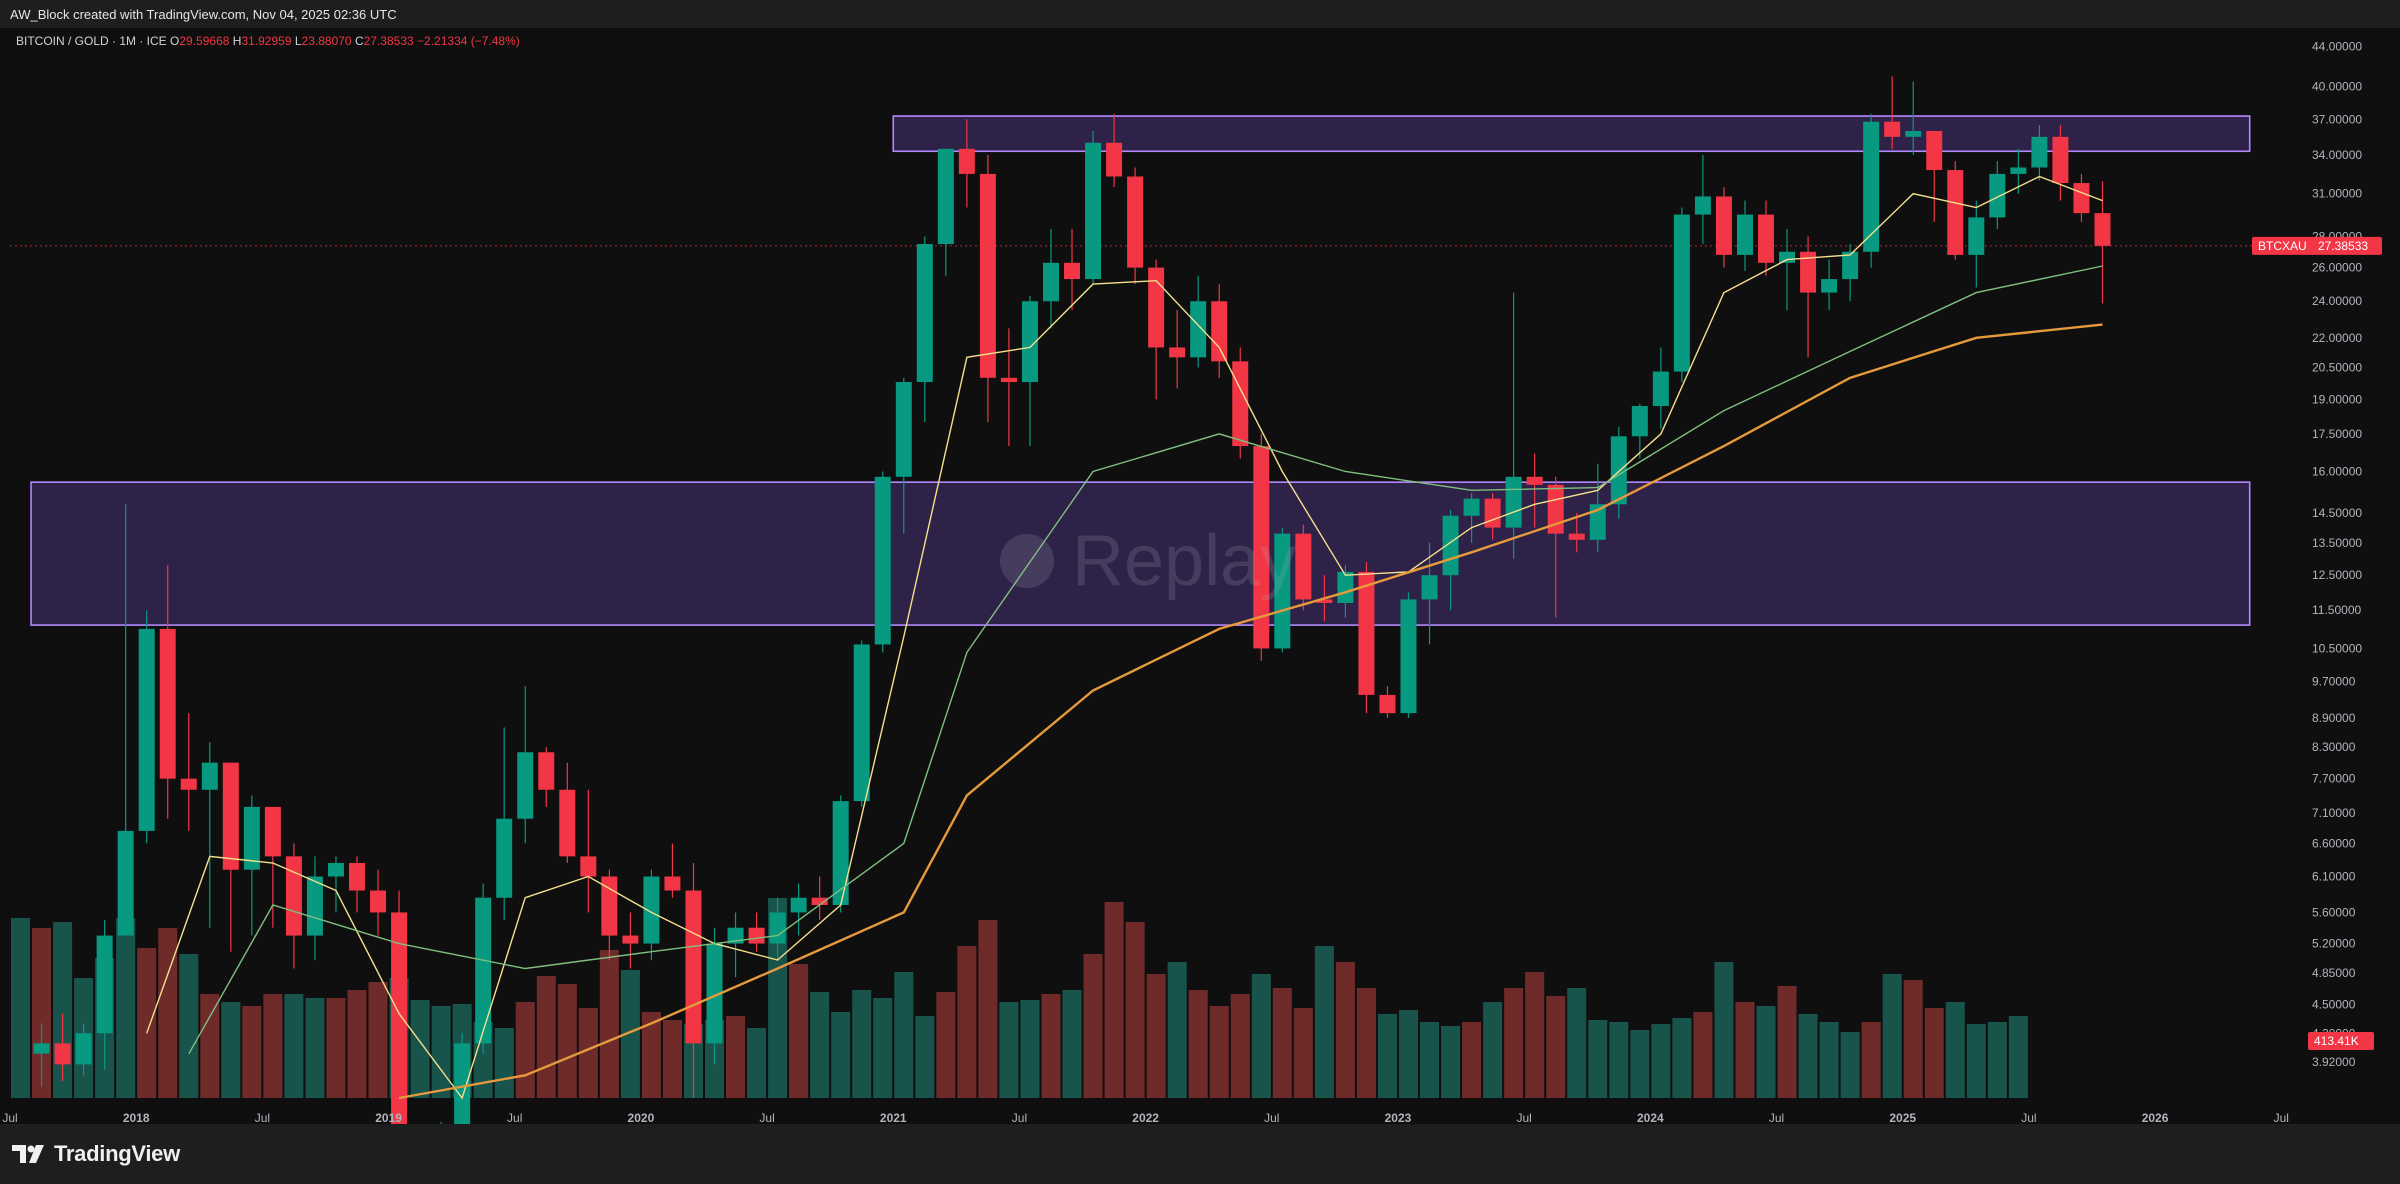 The height and width of the screenshot is (1184, 2400). I want to click on y-tick-label: 44.00000, so click(2337, 47).